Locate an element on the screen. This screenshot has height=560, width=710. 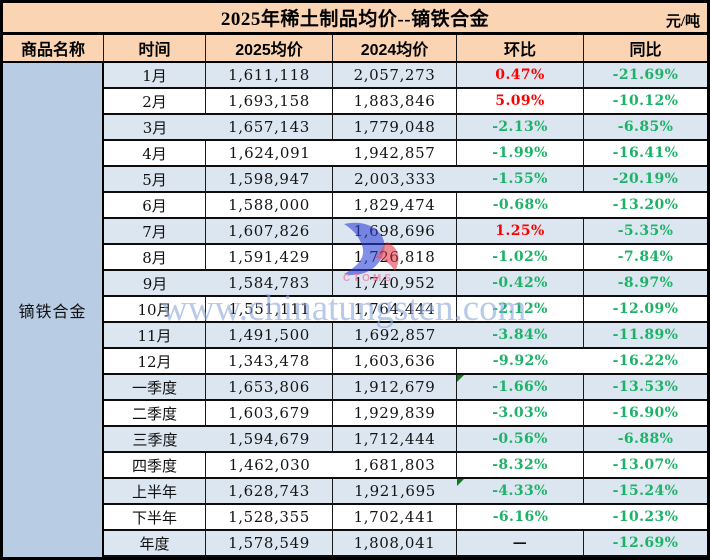
cell-avg2024-value: 1,764,444 is located at coordinates (394, 309).